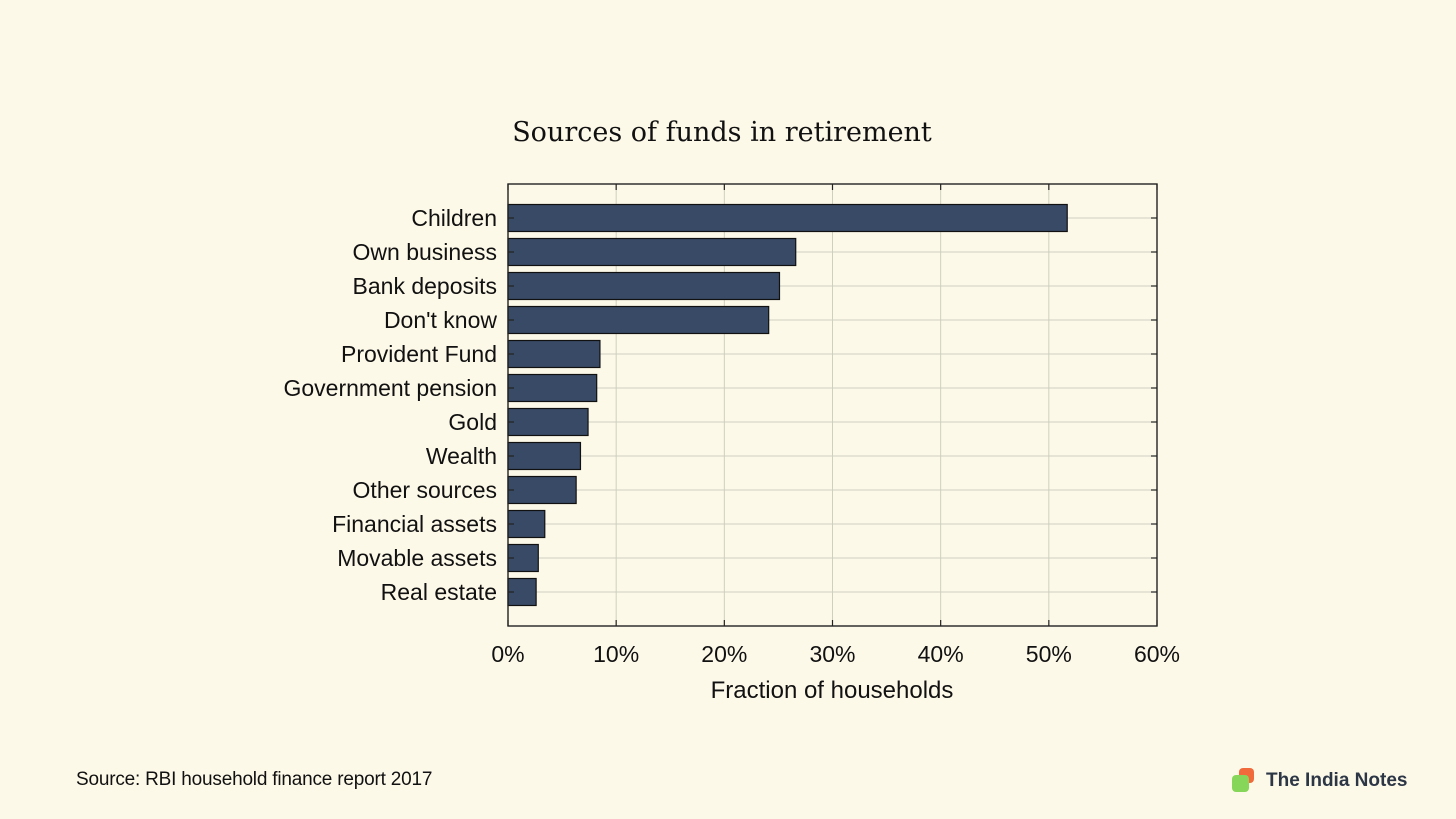 The image size is (1456, 819). What do you see at coordinates (544, 456) in the screenshot?
I see `bar-wealth` at bounding box center [544, 456].